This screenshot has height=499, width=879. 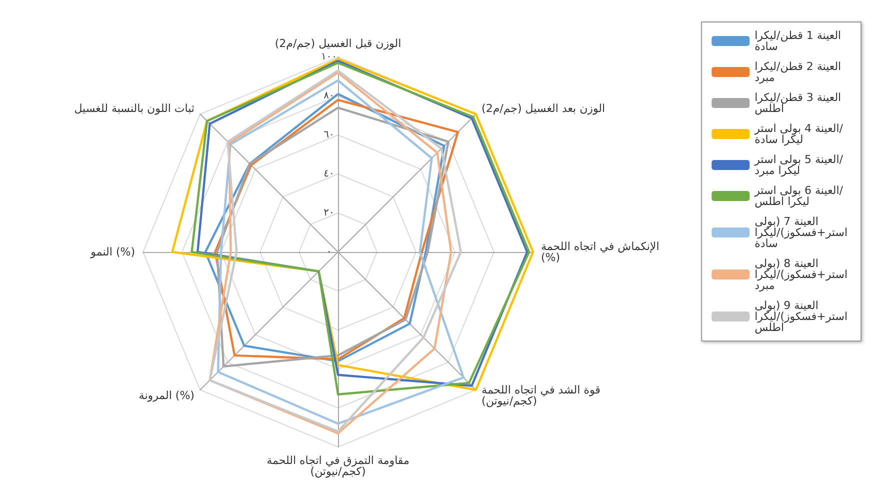 I want to click on spoke-label: الوزن قبل الغسيل (جم/م2), so click(x=338, y=43).